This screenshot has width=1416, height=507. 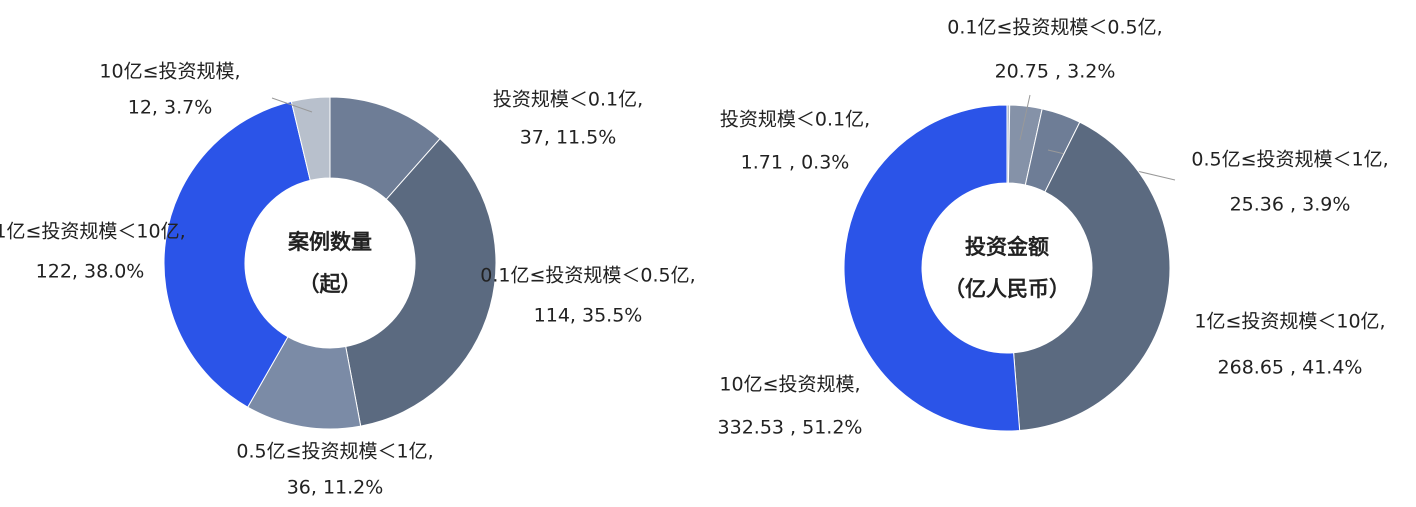 What do you see at coordinates (568, 138) in the screenshot?
I see `value-label: 37, 11.5%` at bounding box center [568, 138].